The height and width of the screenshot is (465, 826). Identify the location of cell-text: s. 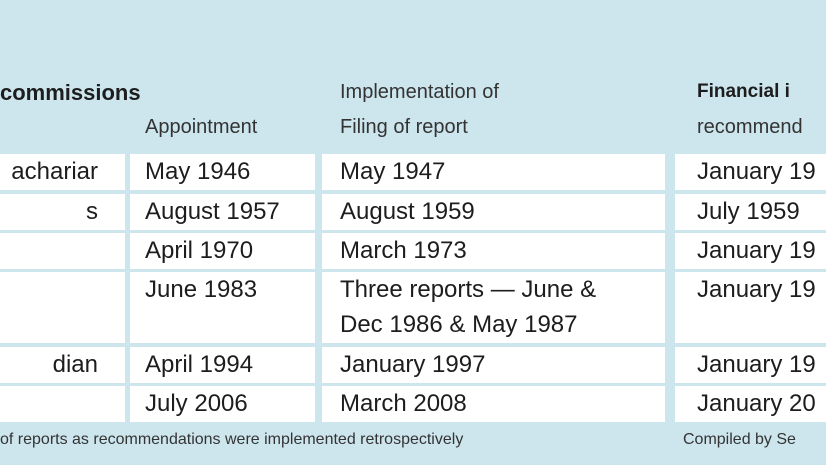
(92, 211).